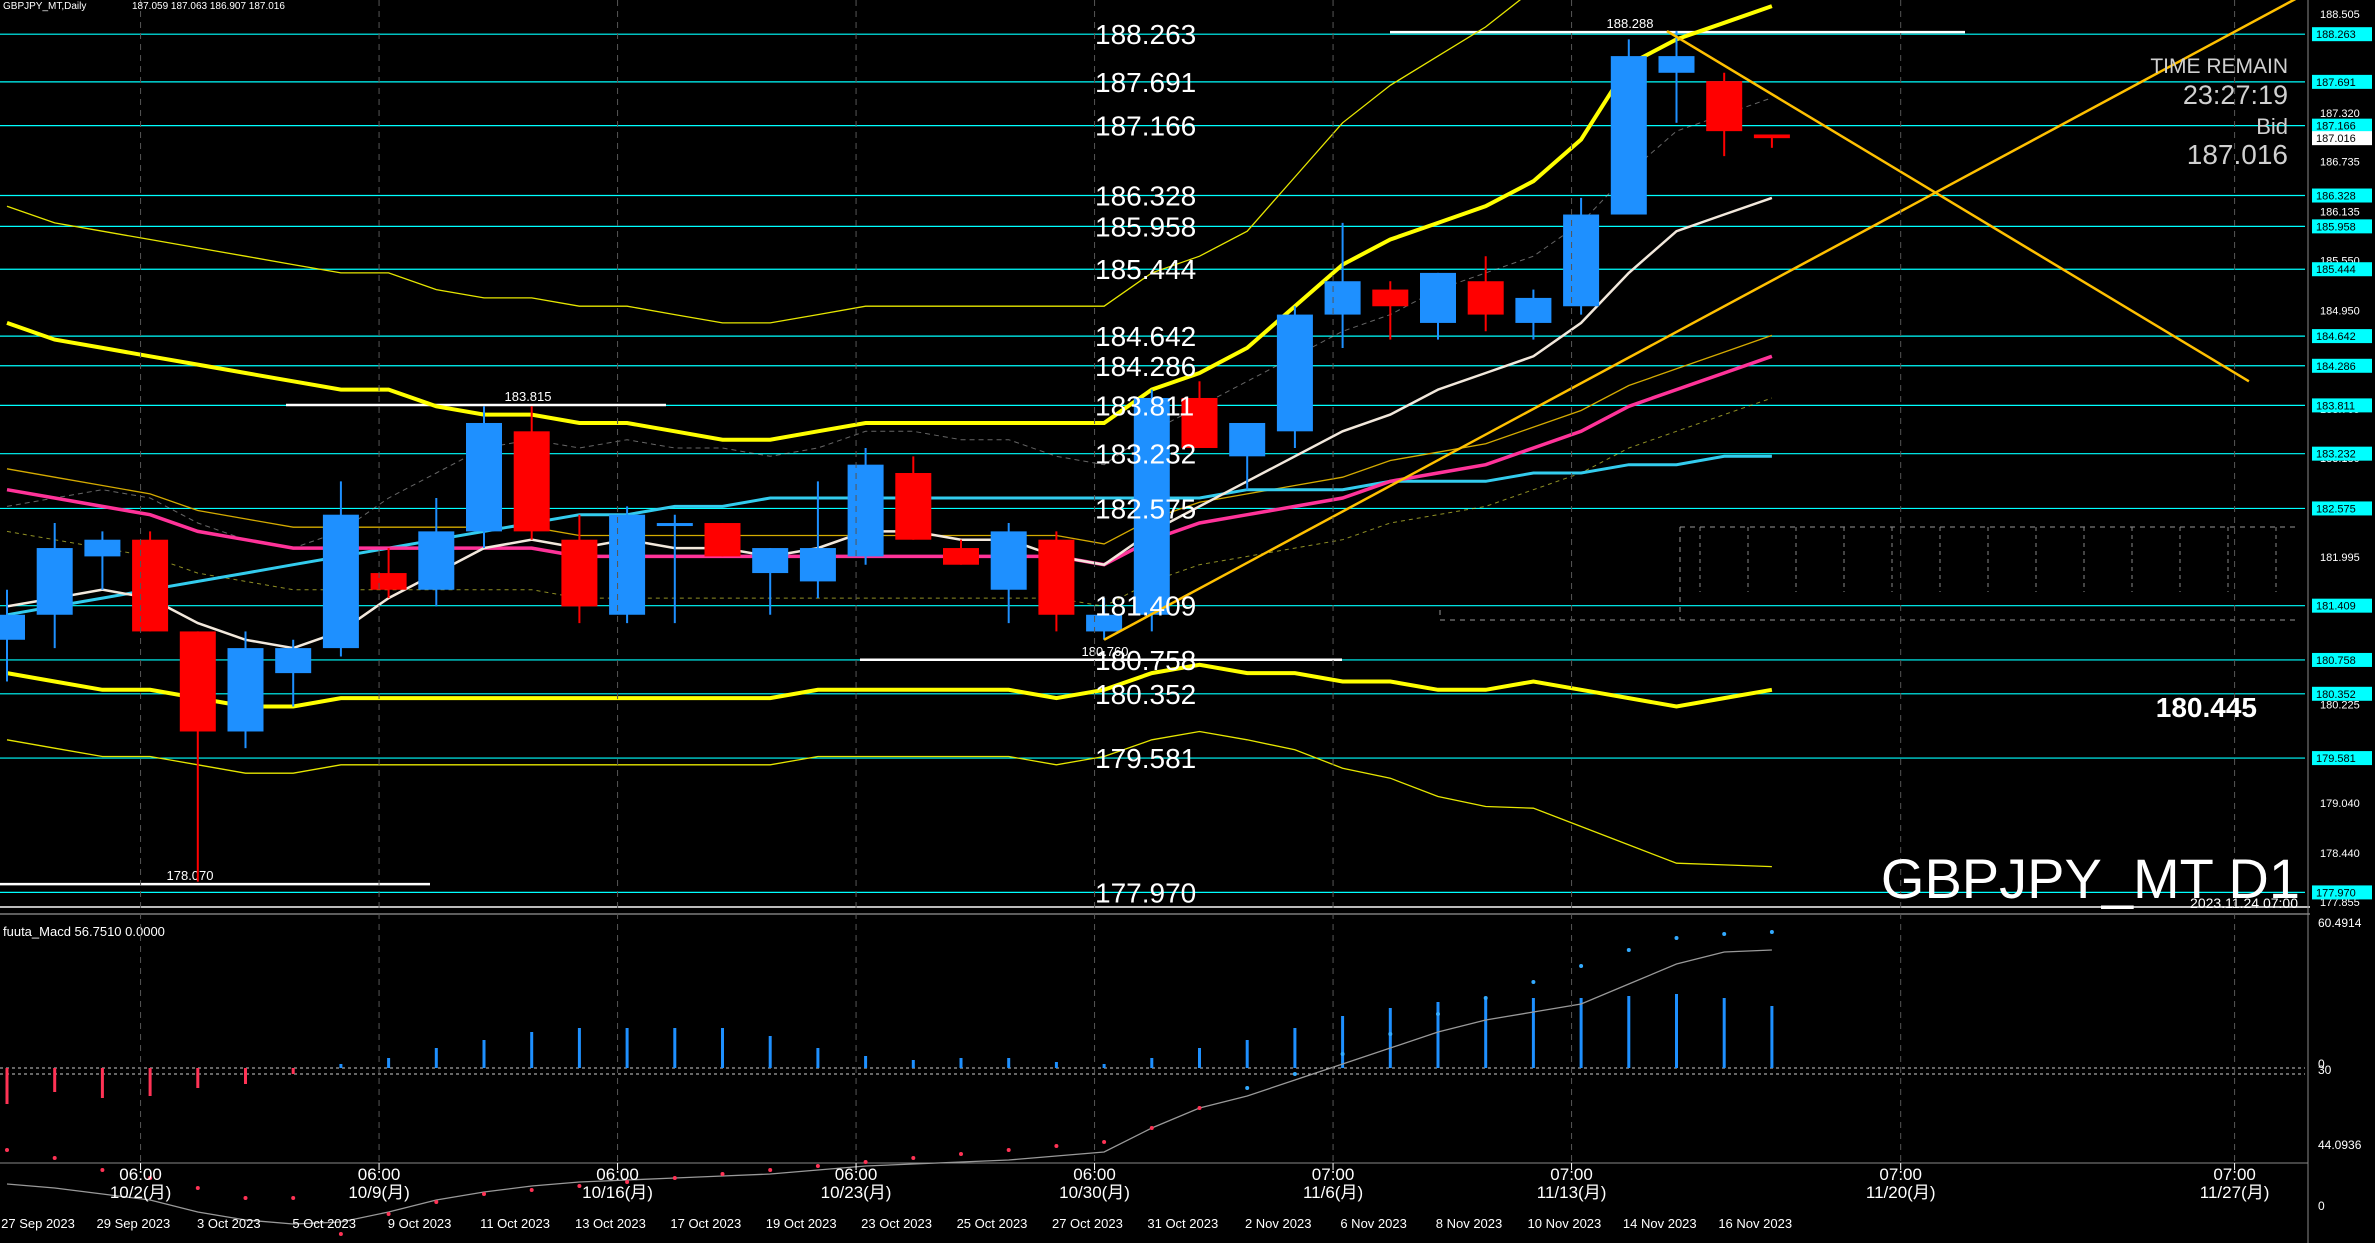 The image size is (2375, 1243). I want to click on level-label: 185.958, so click(1145, 226).